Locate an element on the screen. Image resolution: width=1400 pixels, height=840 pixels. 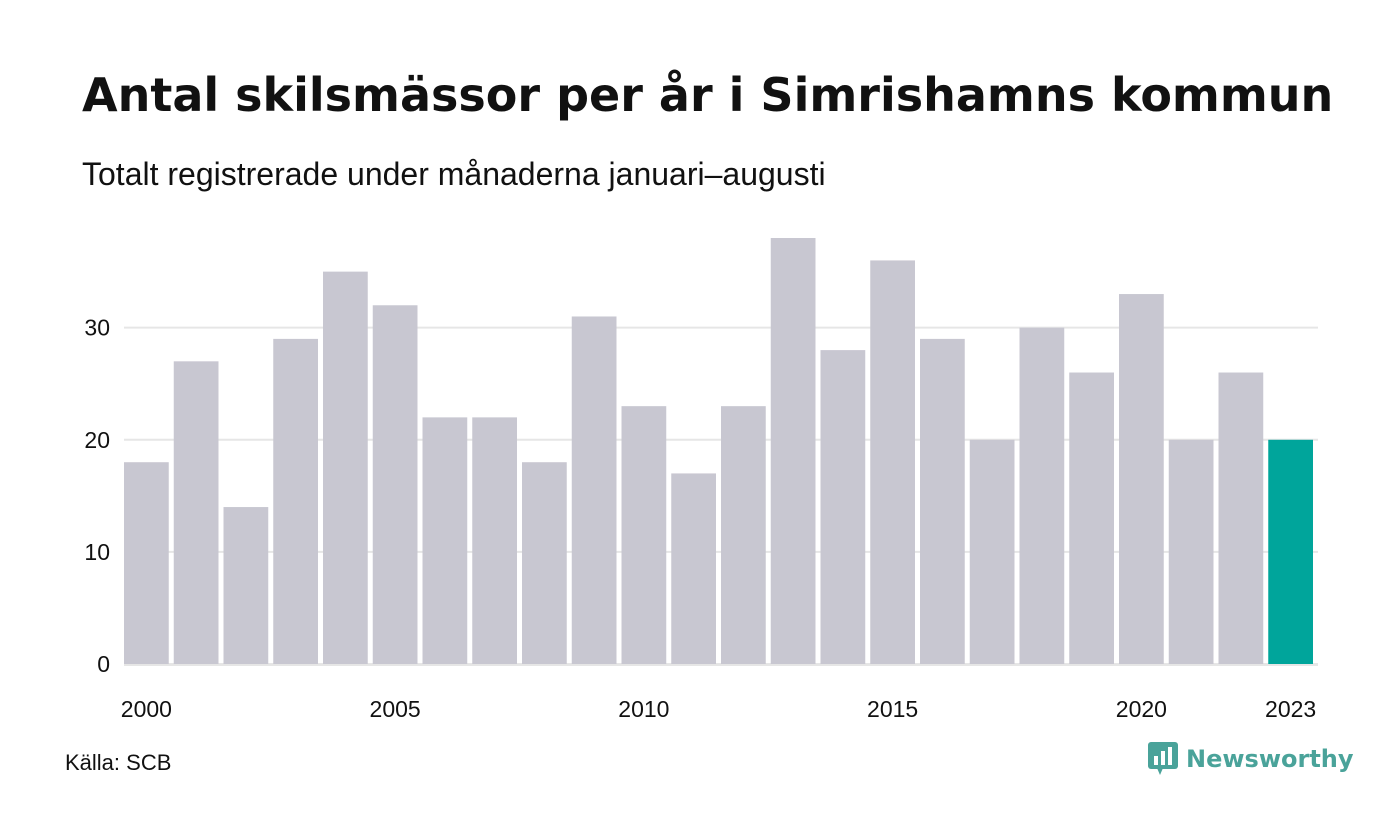
brand-name: Newsworthy is located at coordinates (1270, 759).